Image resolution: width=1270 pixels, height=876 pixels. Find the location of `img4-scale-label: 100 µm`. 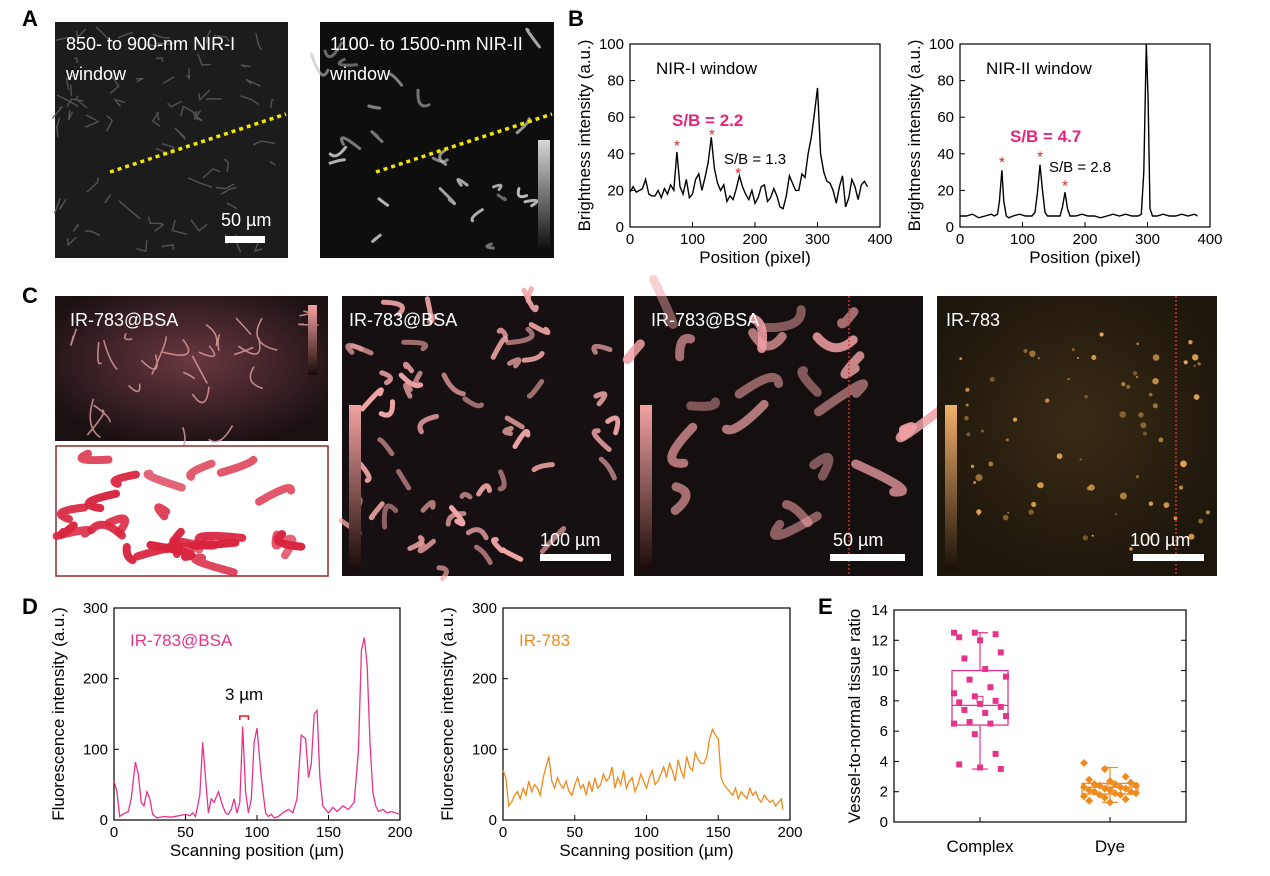

img4-scale-label: 100 µm is located at coordinates (1160, 540).